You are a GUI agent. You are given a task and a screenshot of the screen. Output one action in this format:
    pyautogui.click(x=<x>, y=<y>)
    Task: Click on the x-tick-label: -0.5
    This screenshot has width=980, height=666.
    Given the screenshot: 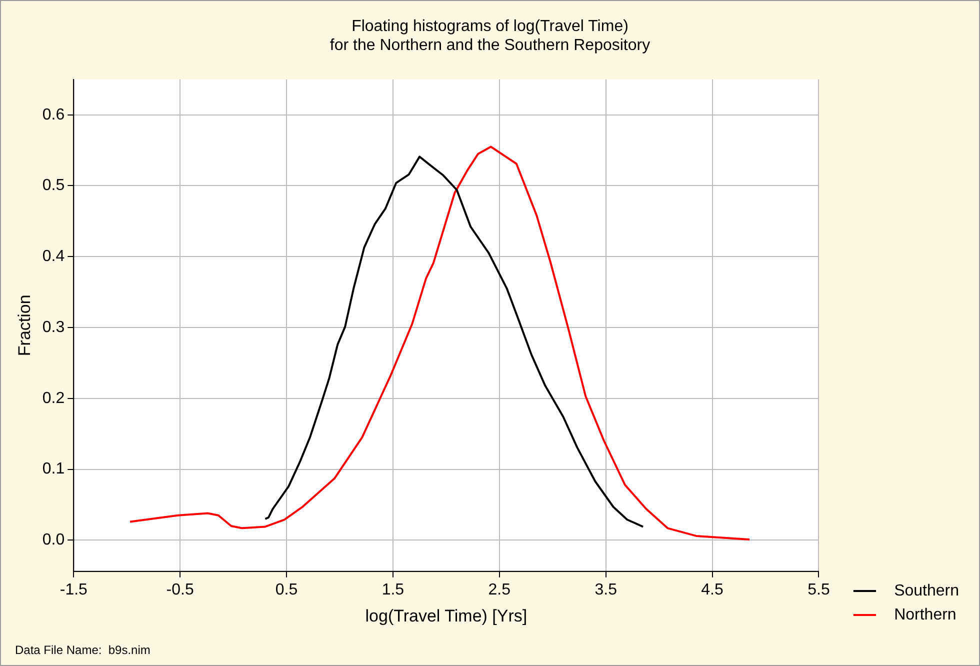 What is the action you would take?
    pyautogui.click(x=180, y=589)
    